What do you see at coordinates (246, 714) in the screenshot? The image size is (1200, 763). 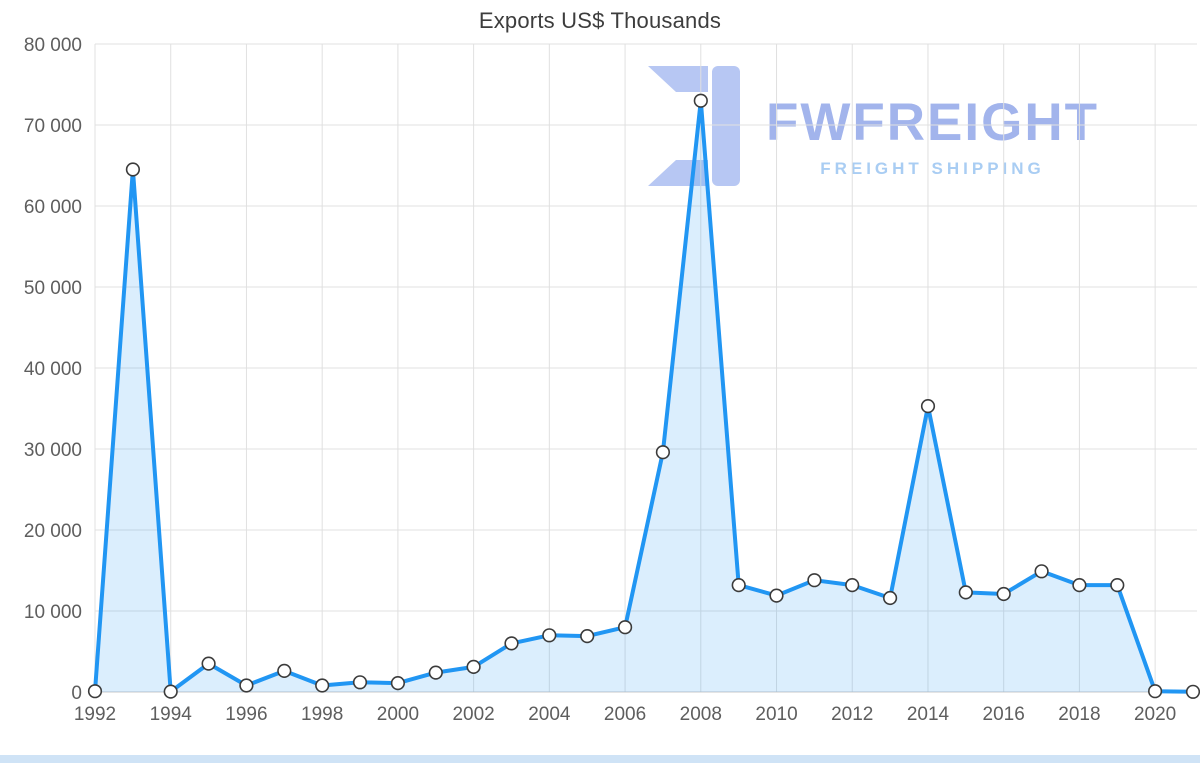 I see `x-tick-label: 1996` at bounding box center [246, 714].